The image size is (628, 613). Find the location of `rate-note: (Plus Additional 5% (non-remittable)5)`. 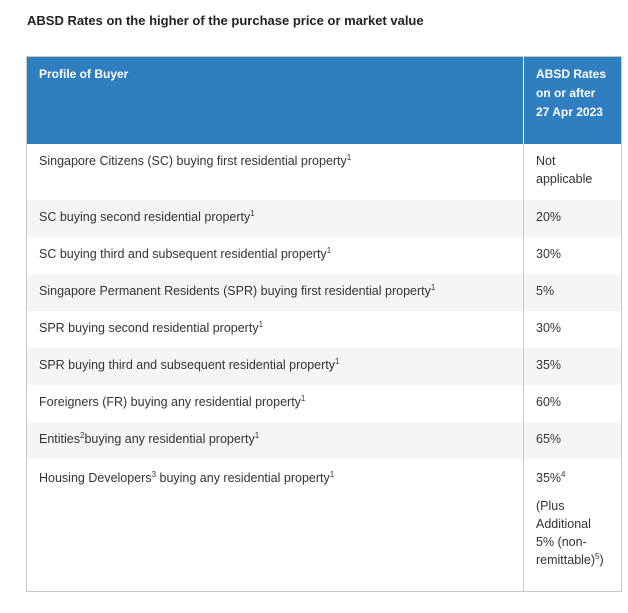

rate-note: (Plus Additional 5% (non-remittable)5) is located at coordinates (572, 533).